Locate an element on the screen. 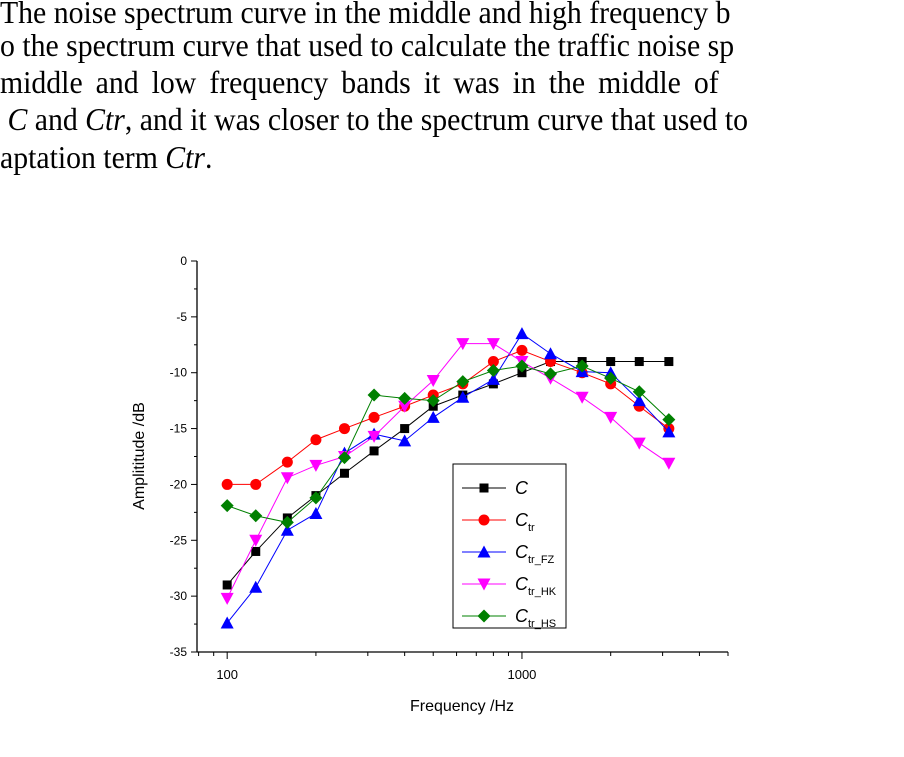  y-tick-label: 0 is located at coordinates (183, 261).